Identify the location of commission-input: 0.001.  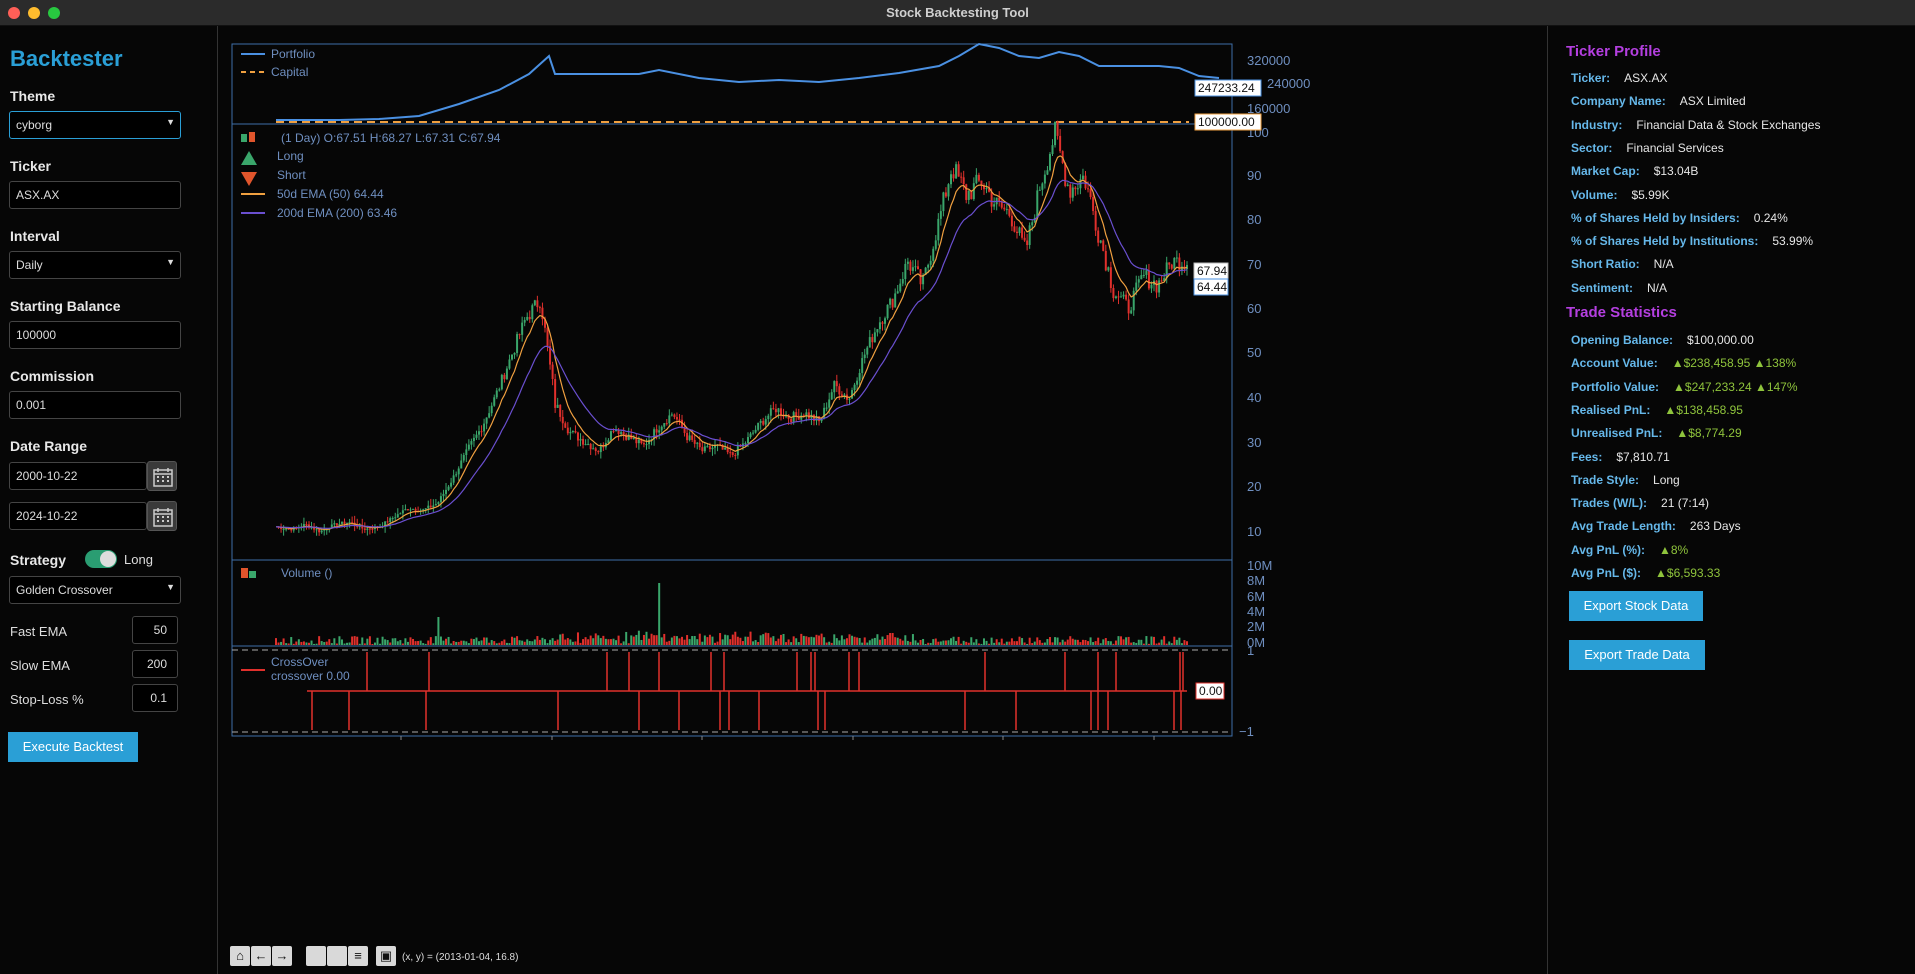
(95, 405).